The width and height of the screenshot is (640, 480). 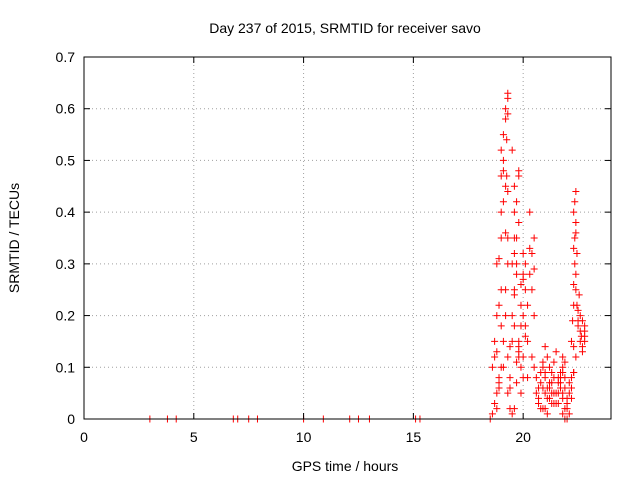 I want to click on x-tick-label: 10, so click(x=304, y=437).